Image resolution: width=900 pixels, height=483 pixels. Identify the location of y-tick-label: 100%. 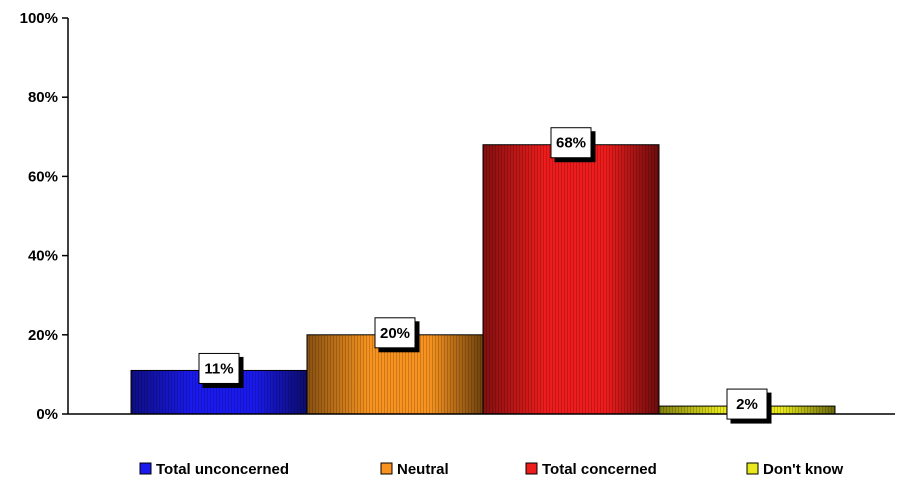
(39, 18).